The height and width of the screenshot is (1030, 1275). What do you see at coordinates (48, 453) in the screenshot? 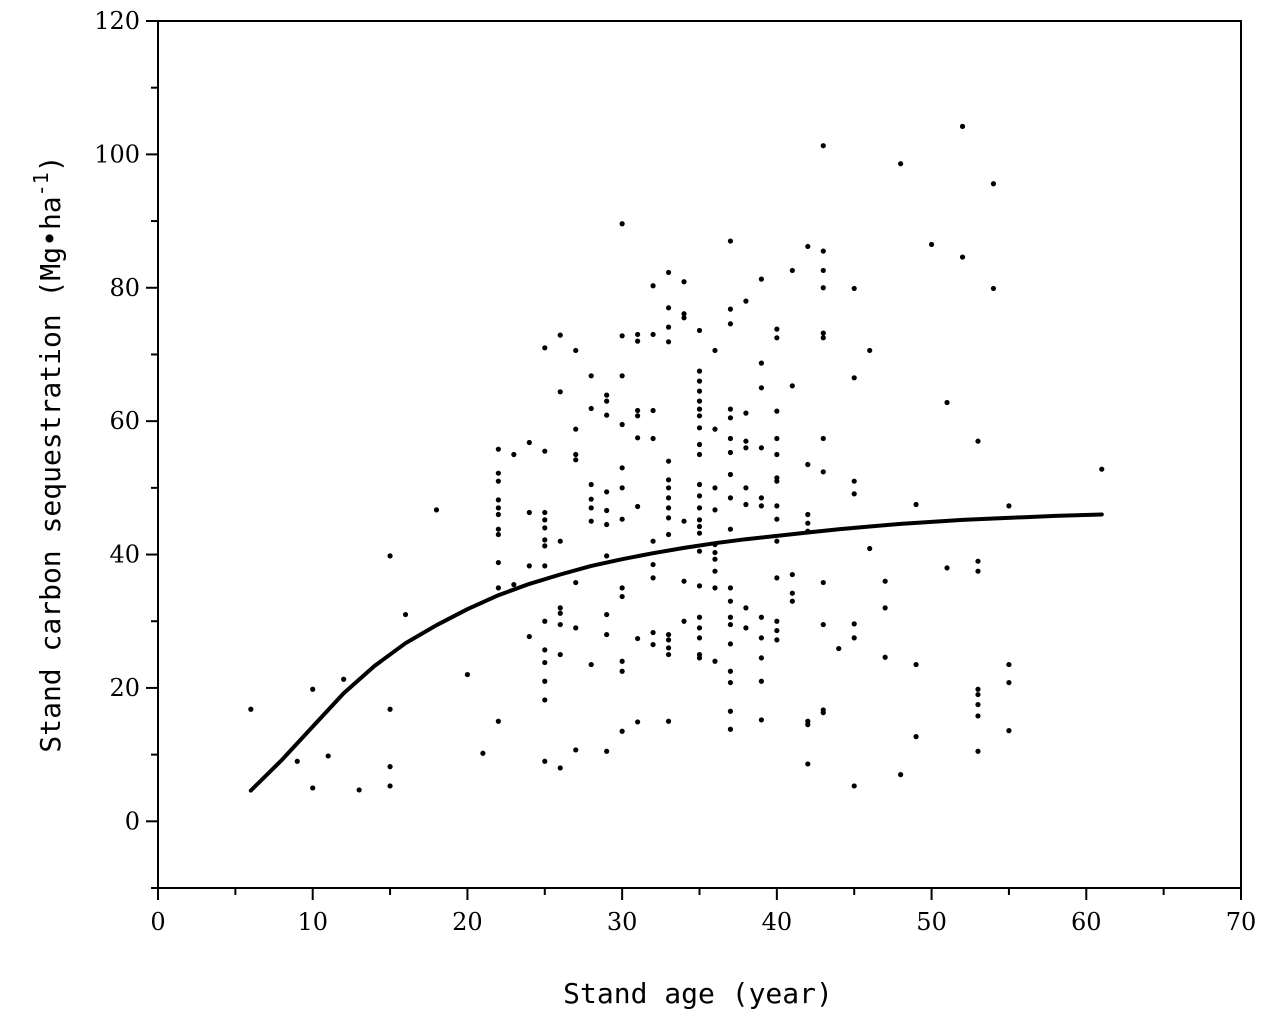
I see `y-axis-title: Stand carbon sequestration (Mg•ha-1)` at bounding box center [48, 453].